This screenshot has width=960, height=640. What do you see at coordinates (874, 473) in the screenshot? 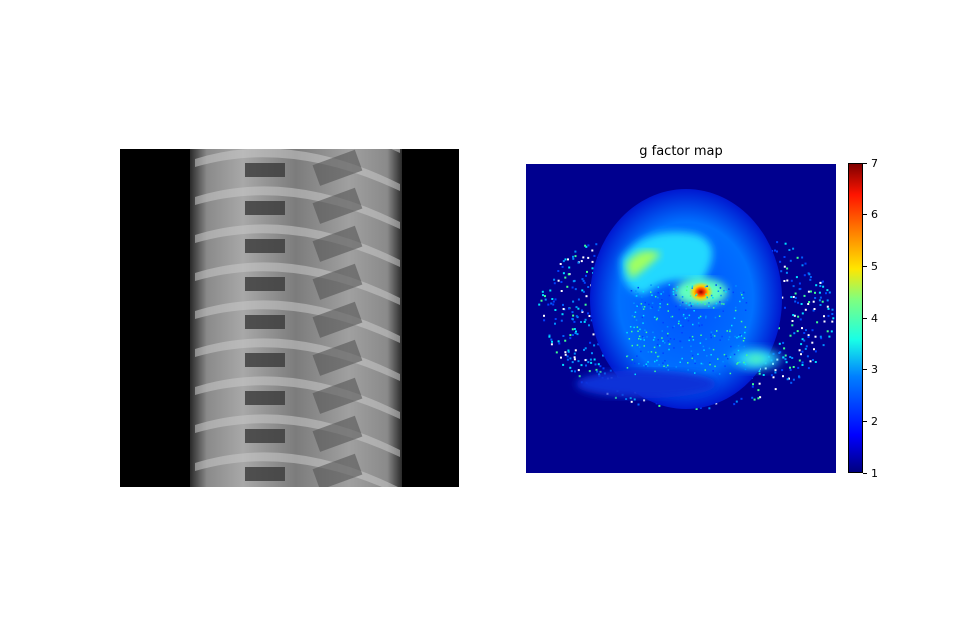
I see `colorbar-tick-label: 1` at bounding box center [874, 473].